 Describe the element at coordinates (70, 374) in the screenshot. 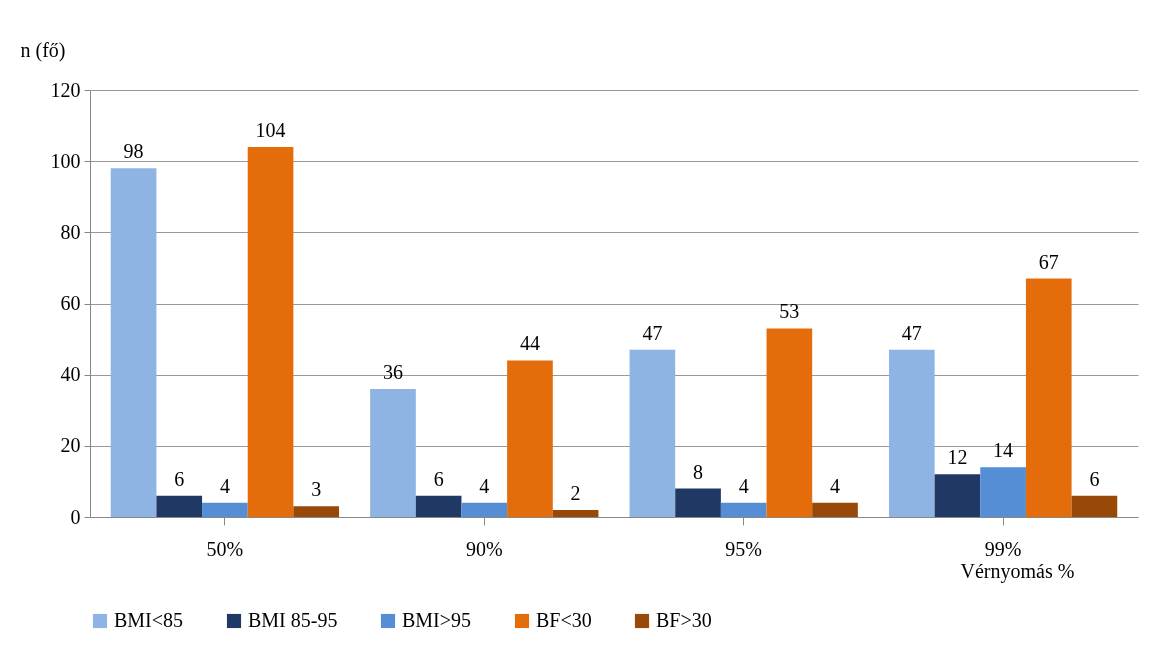

I see `y-tick-label: 40` at that location.